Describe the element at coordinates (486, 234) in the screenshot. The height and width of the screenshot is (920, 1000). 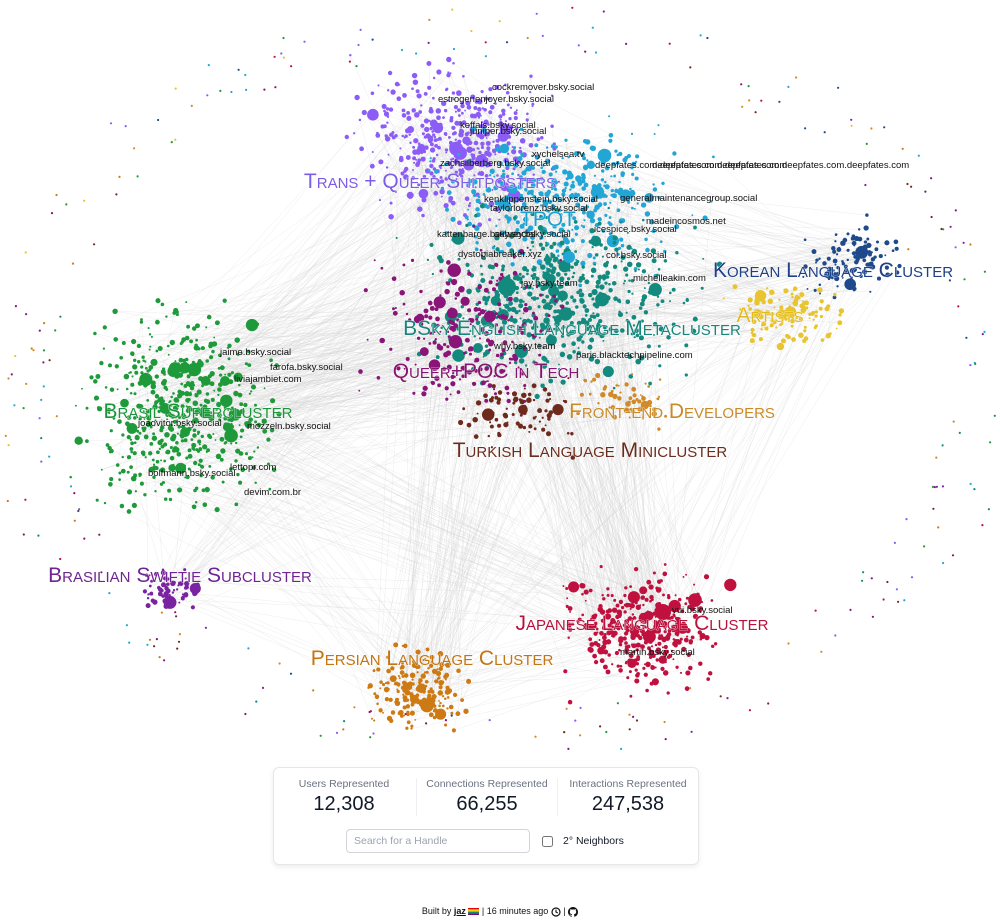
I see `handle-label: kattenbarge.bsky.social` at that location.